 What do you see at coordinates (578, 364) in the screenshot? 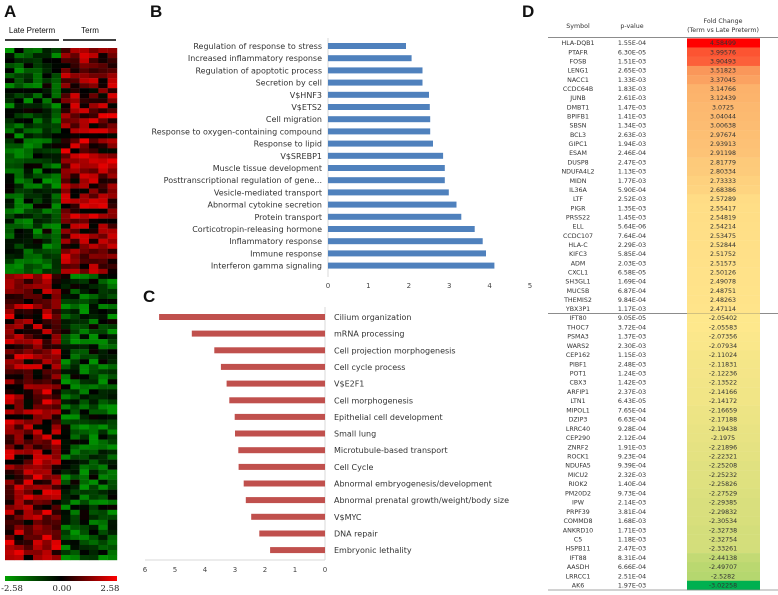
I see `symbol-cell: PIBF1` at bounding box center [578, 364].